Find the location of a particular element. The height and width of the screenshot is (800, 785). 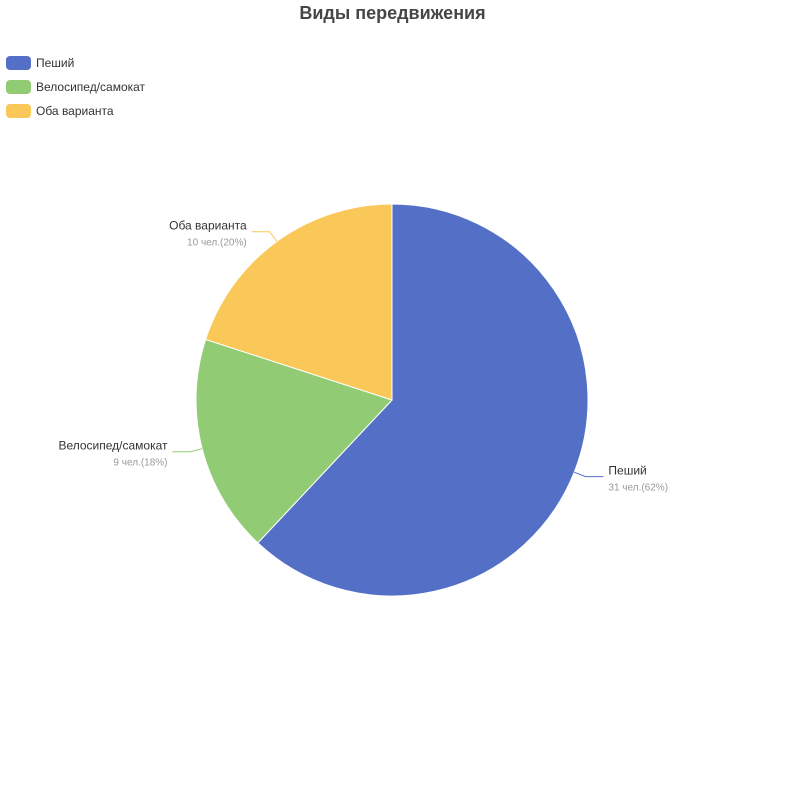

chart-title: Виды передвижения is located at coordinates (392, 13).